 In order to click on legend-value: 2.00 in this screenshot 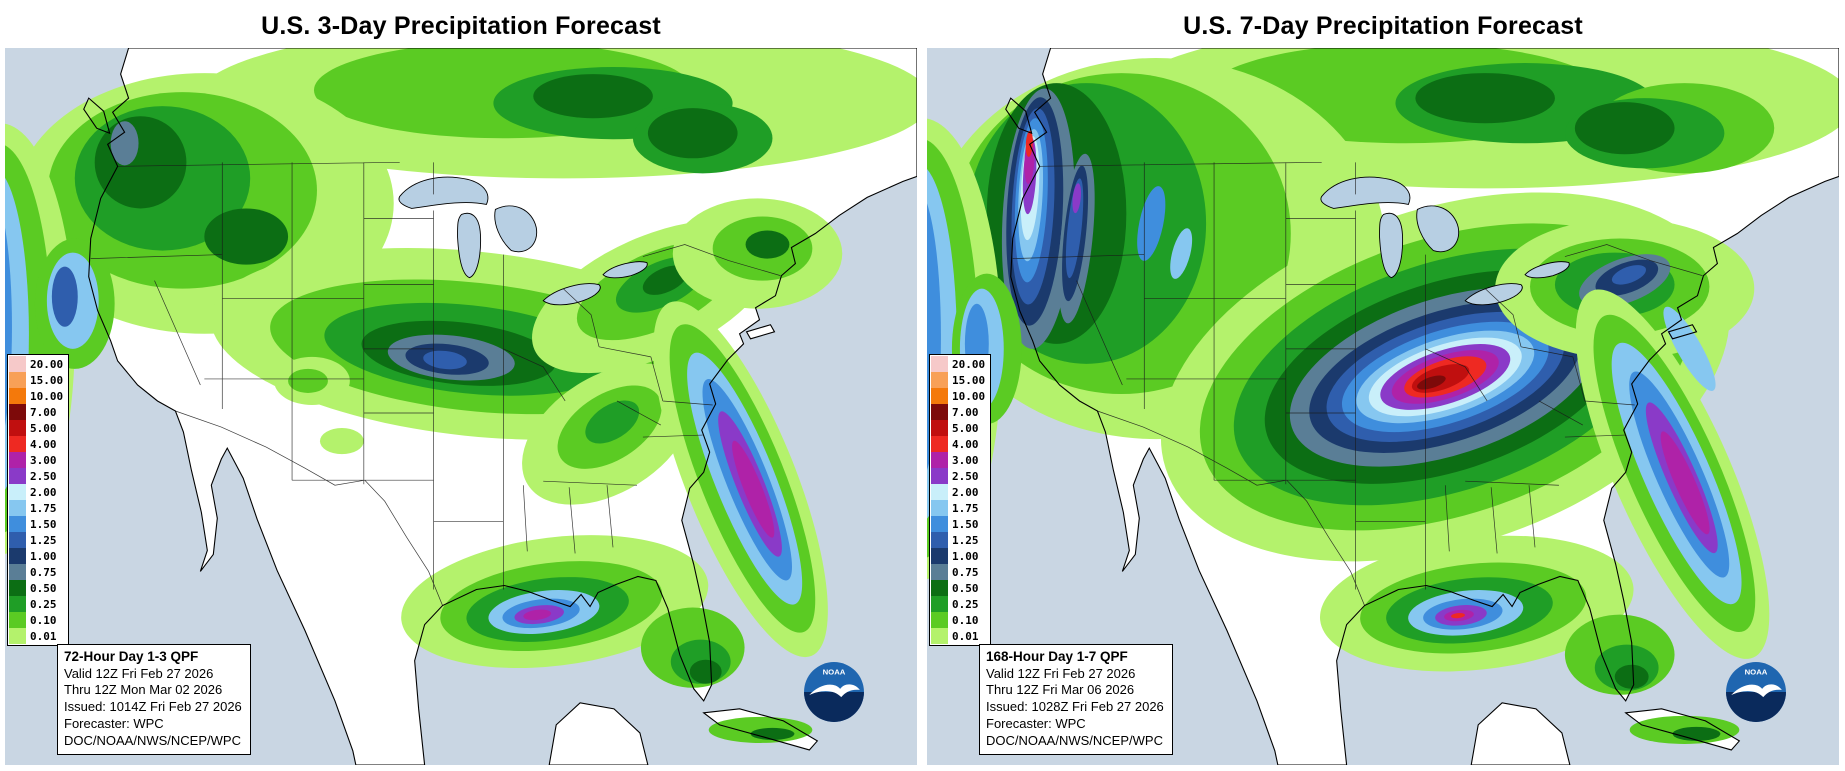, I will do `click(43, 492)`.